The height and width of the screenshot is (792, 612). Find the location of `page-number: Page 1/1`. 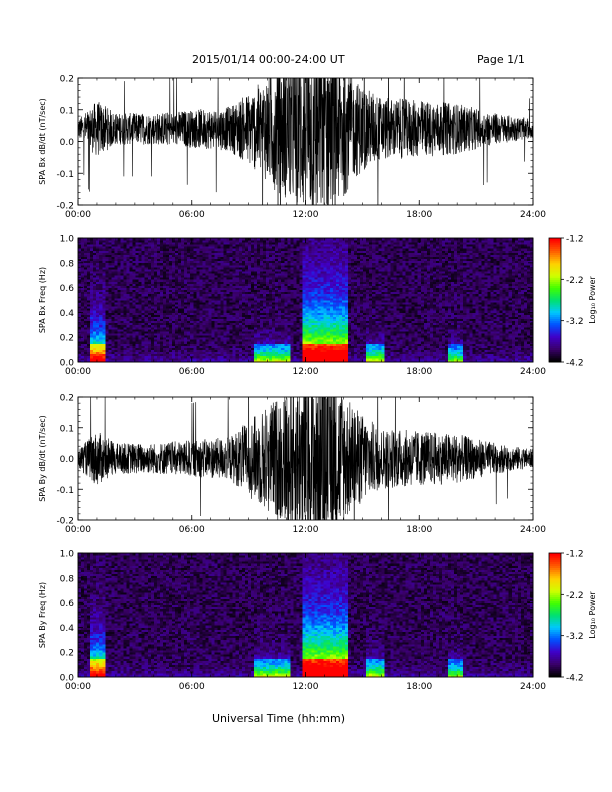

page-number: Page 1/1 is located at coordinates (501, 59).